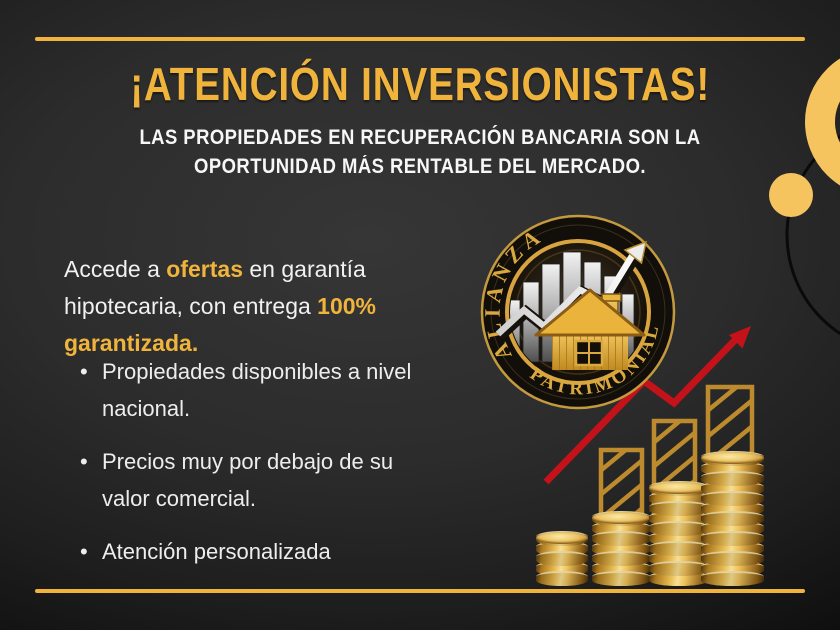  What do you see at coordinates (590, 329) in the screenshot?
I see `house-icon` at bounding box center [590, 329].